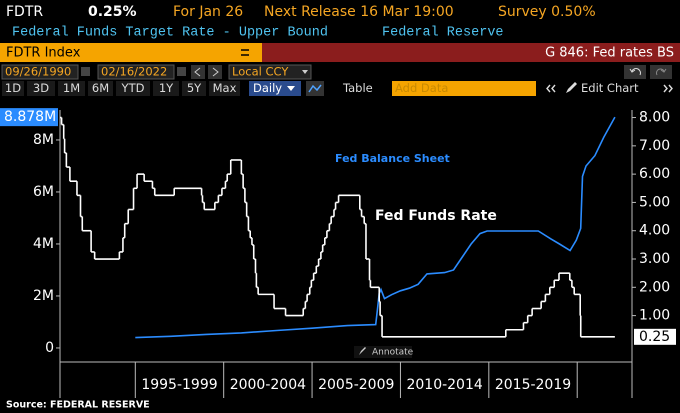  I want to click on ticker: FDTR, so click(24, 12).